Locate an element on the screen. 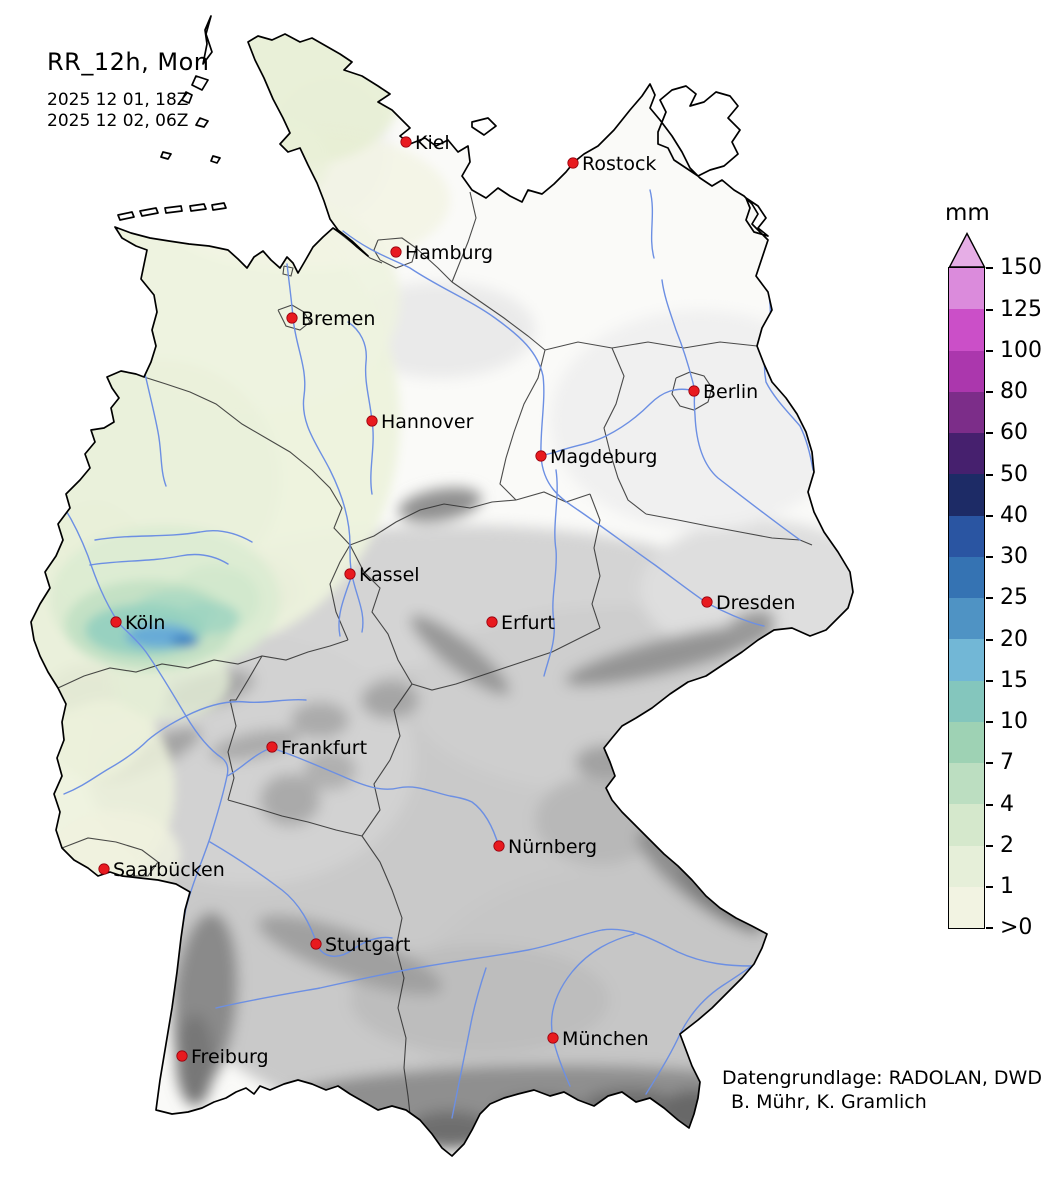 The width and height of the screenshot is (1053, 1185). city-label: Frankfurt is located at coordinates (324, 748).